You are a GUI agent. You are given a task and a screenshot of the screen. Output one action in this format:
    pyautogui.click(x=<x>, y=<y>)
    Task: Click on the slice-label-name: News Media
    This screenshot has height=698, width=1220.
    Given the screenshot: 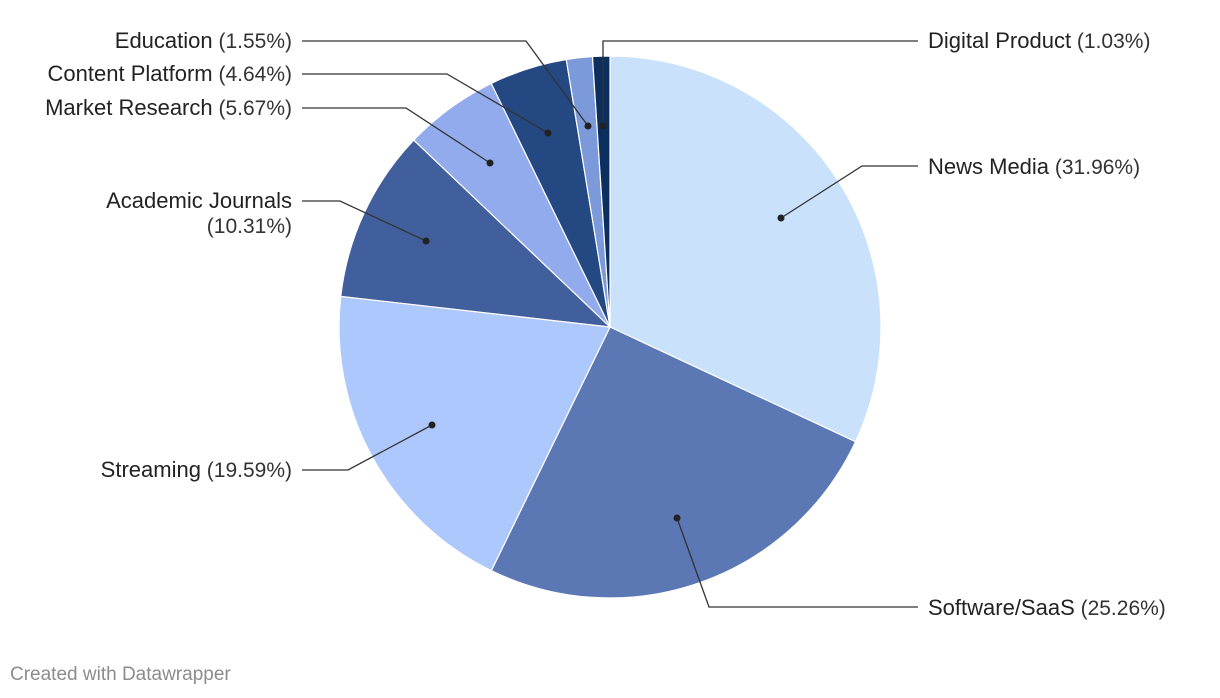 What is the action you would take?
    pyautogui.click(x=989, y=166)
    